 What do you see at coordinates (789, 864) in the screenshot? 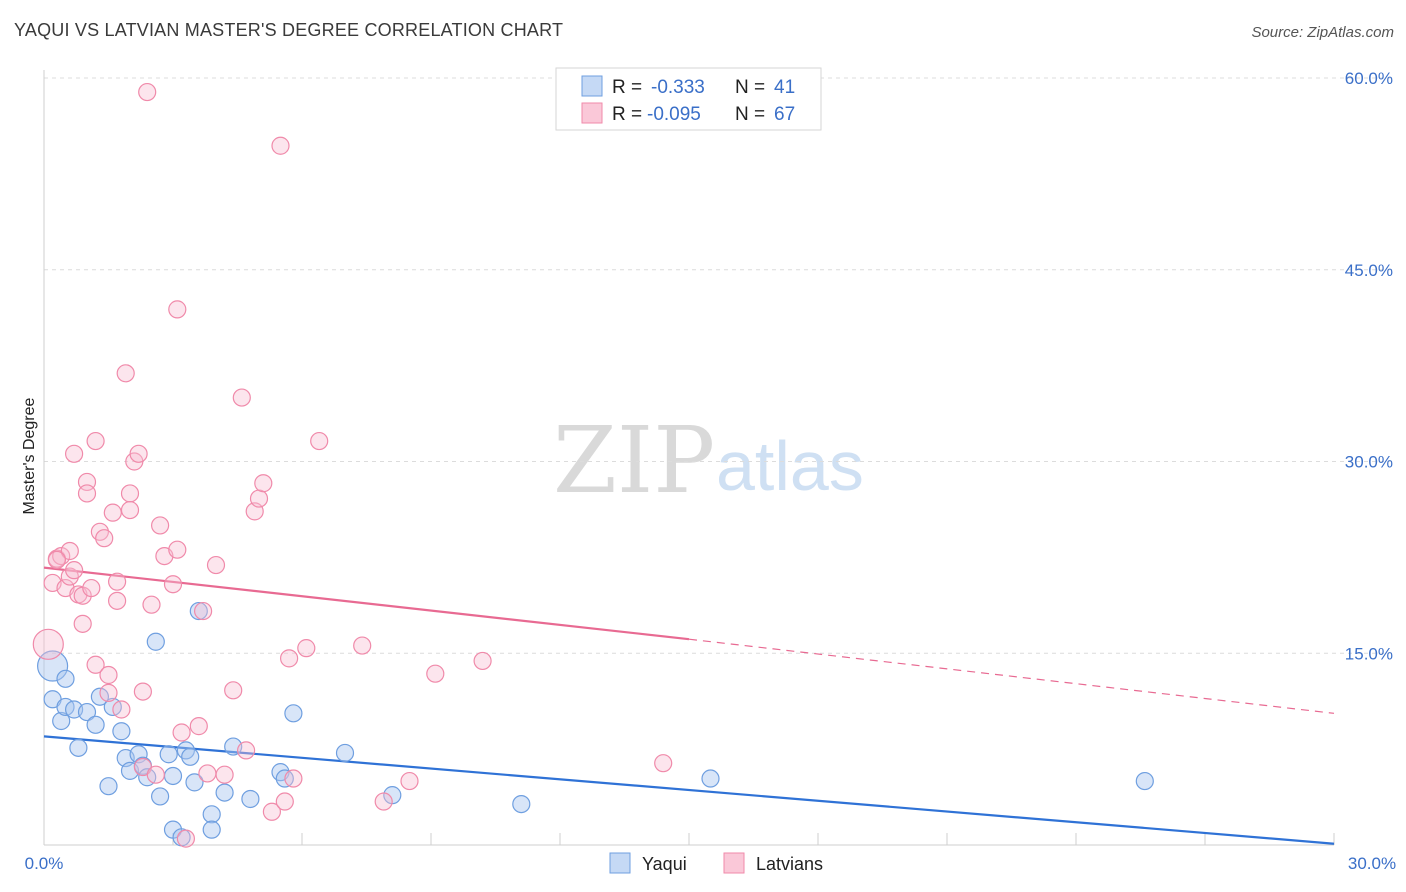
I see `bottom-legend-latvians: Latvians` at bounding box center [789, 864].